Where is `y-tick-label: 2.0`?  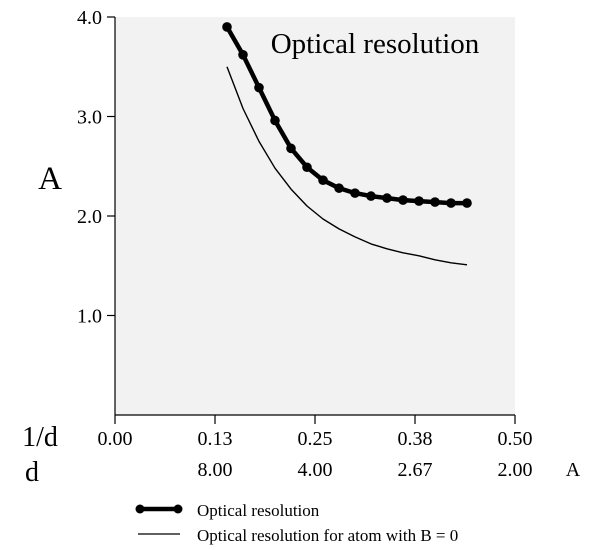 y-tick-label: 2.0 is located at coordinates (89, 217).